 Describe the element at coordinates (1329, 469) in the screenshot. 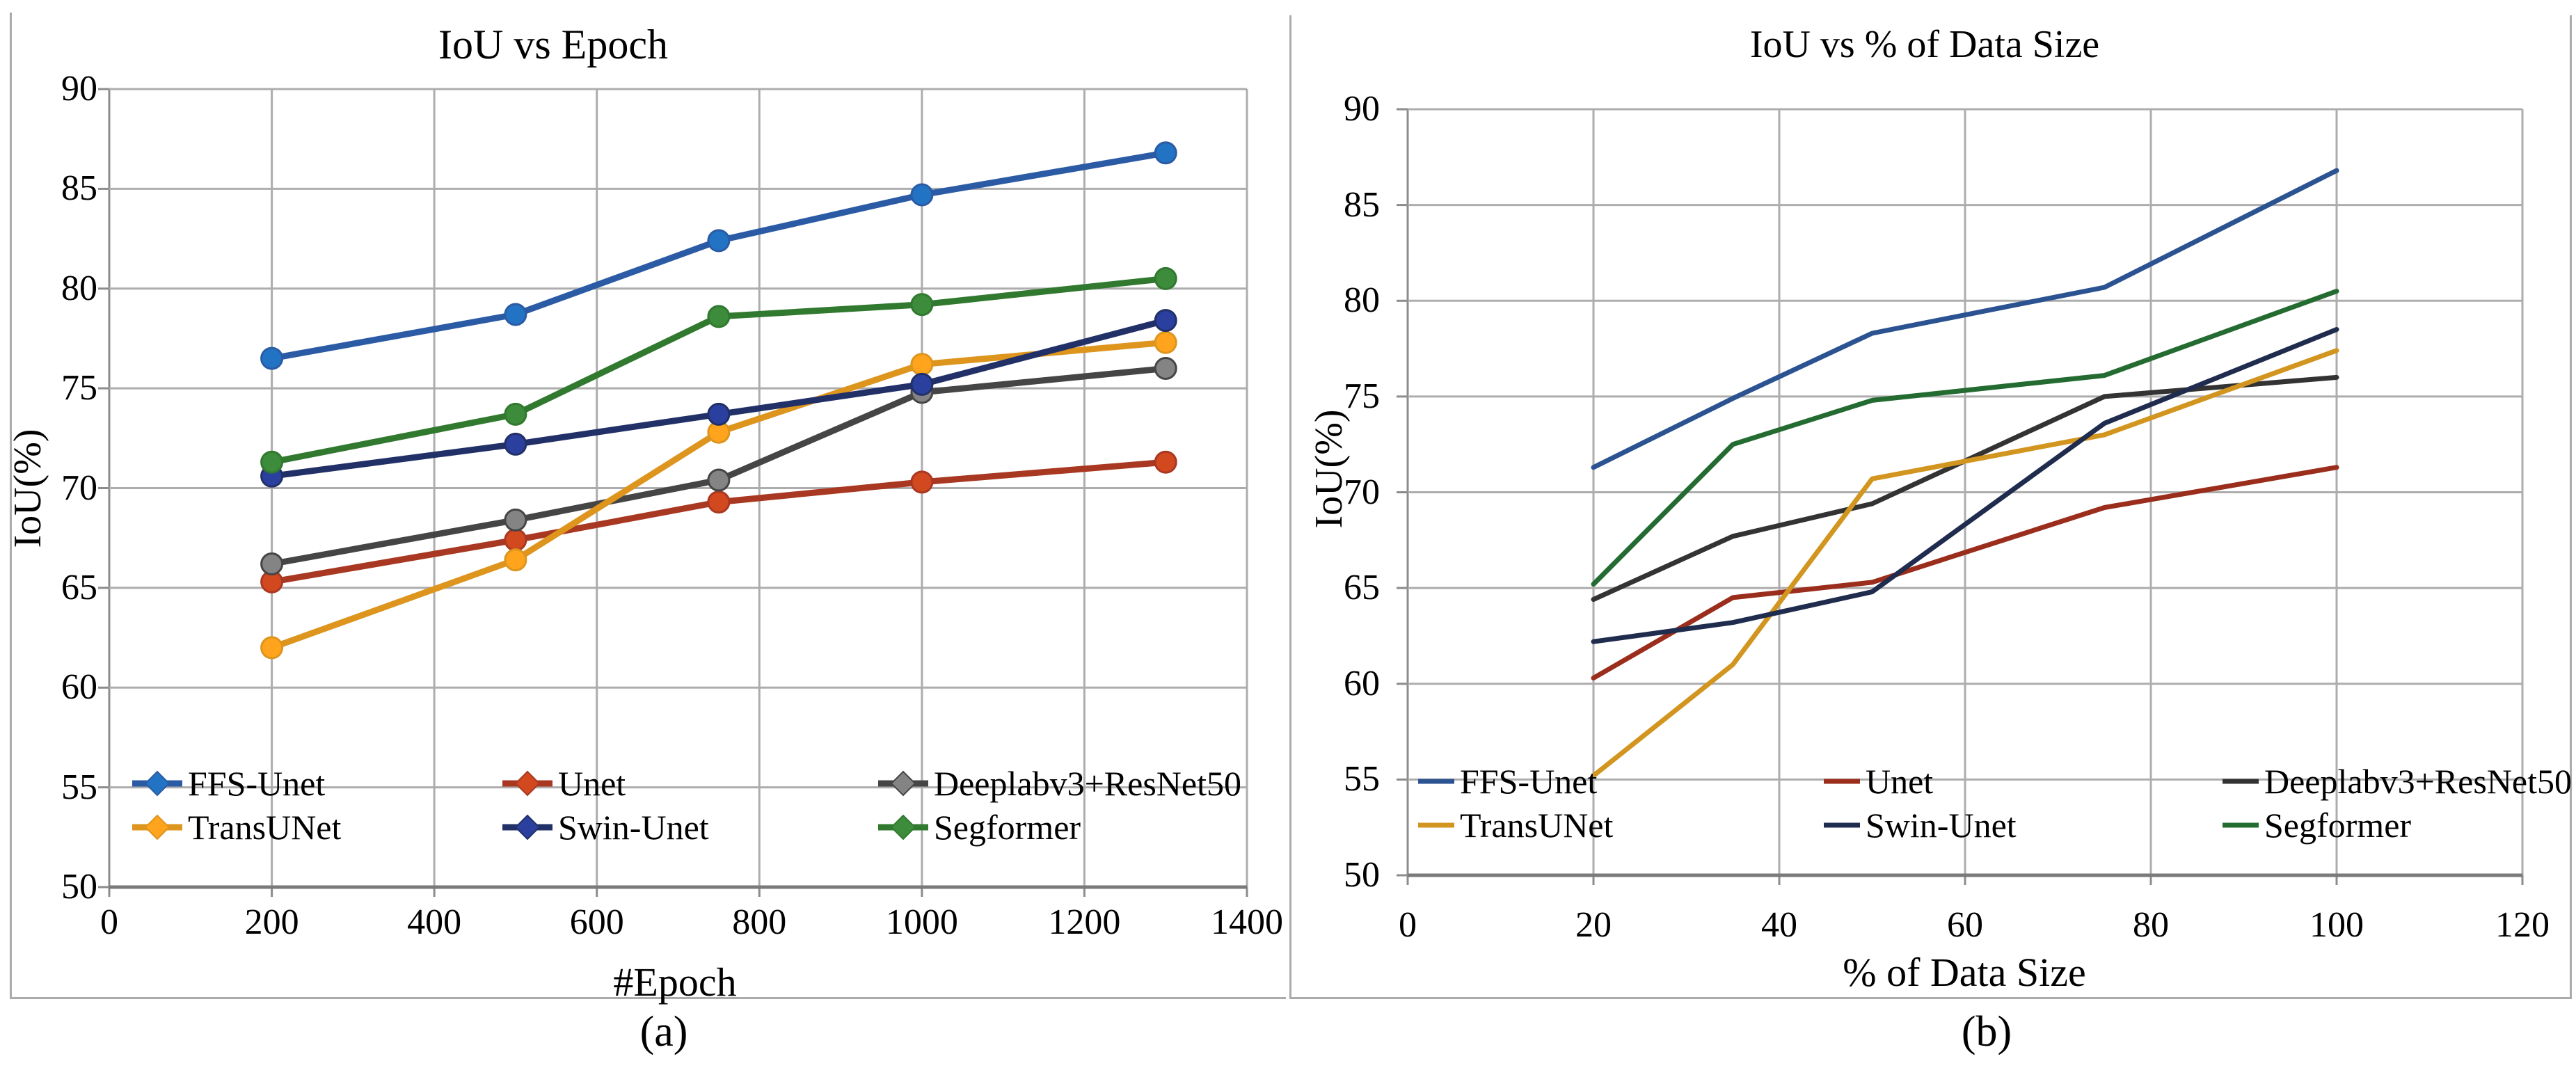

I see `y-axis-title-b: IoU(%)` at that location.